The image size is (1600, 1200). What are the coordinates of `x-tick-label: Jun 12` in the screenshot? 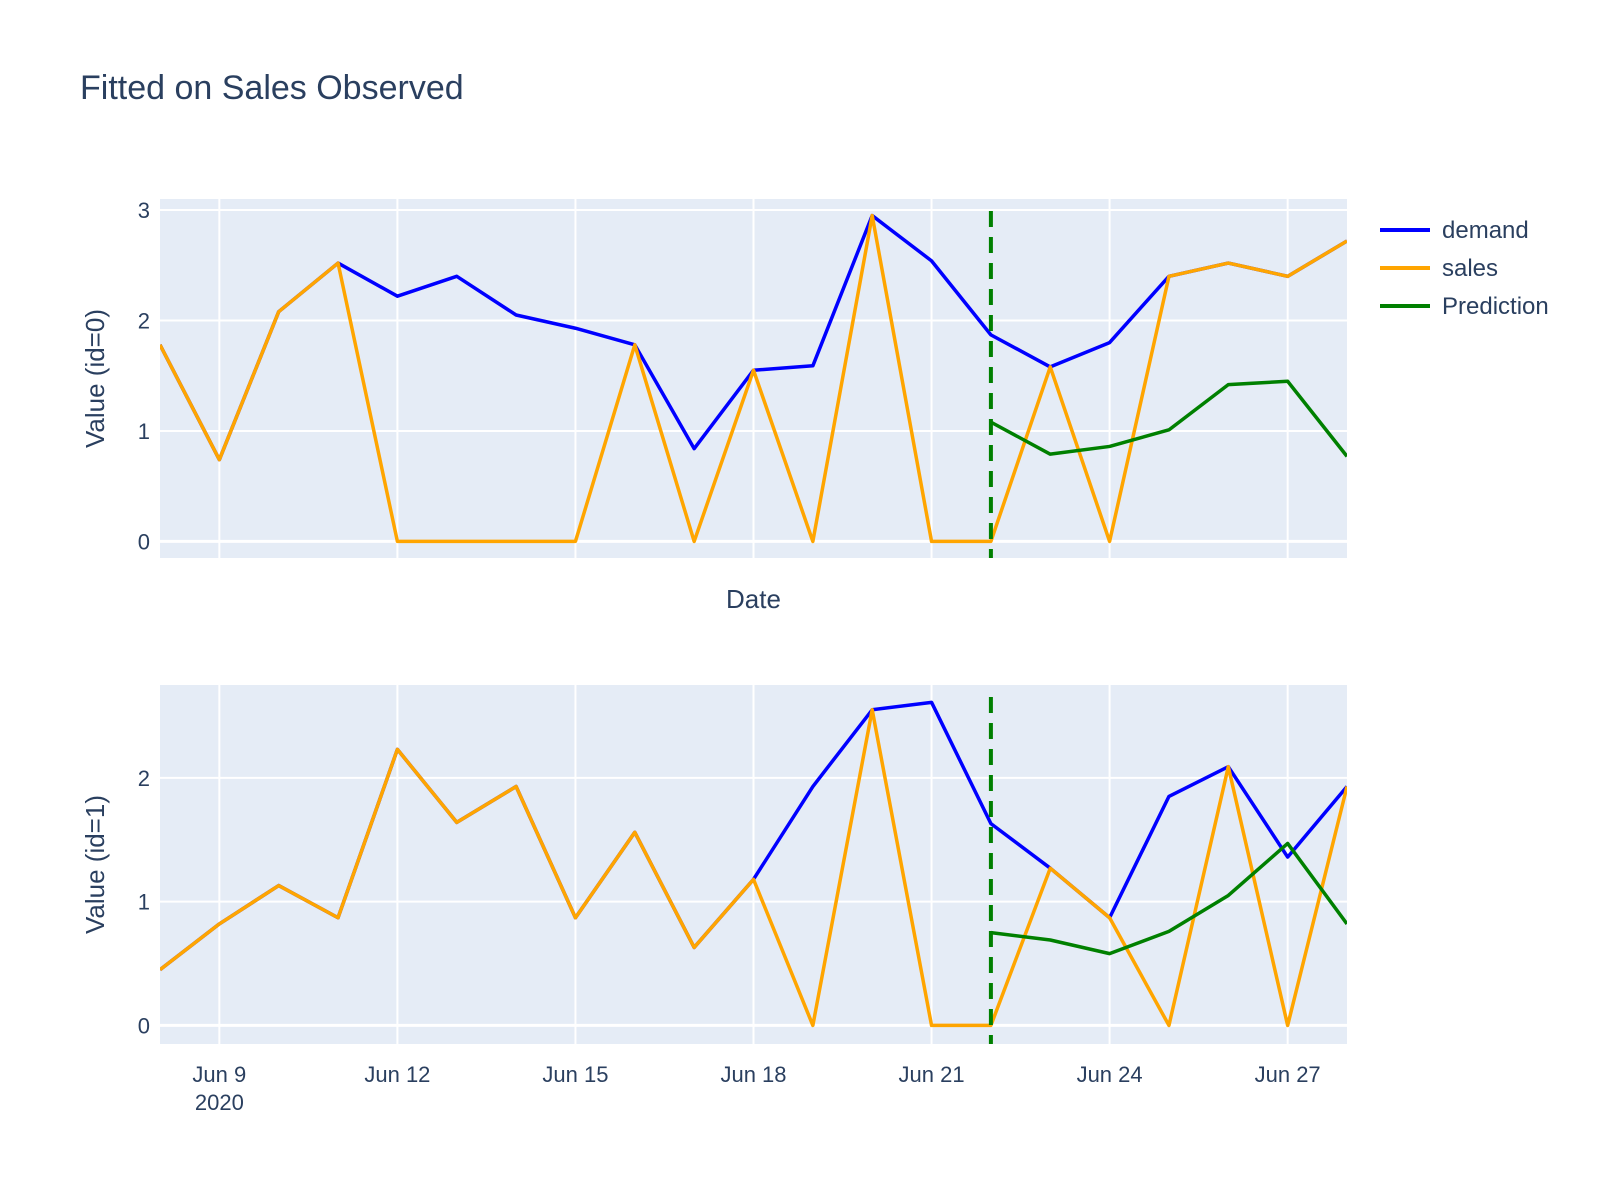 It's located at (397, 1074).